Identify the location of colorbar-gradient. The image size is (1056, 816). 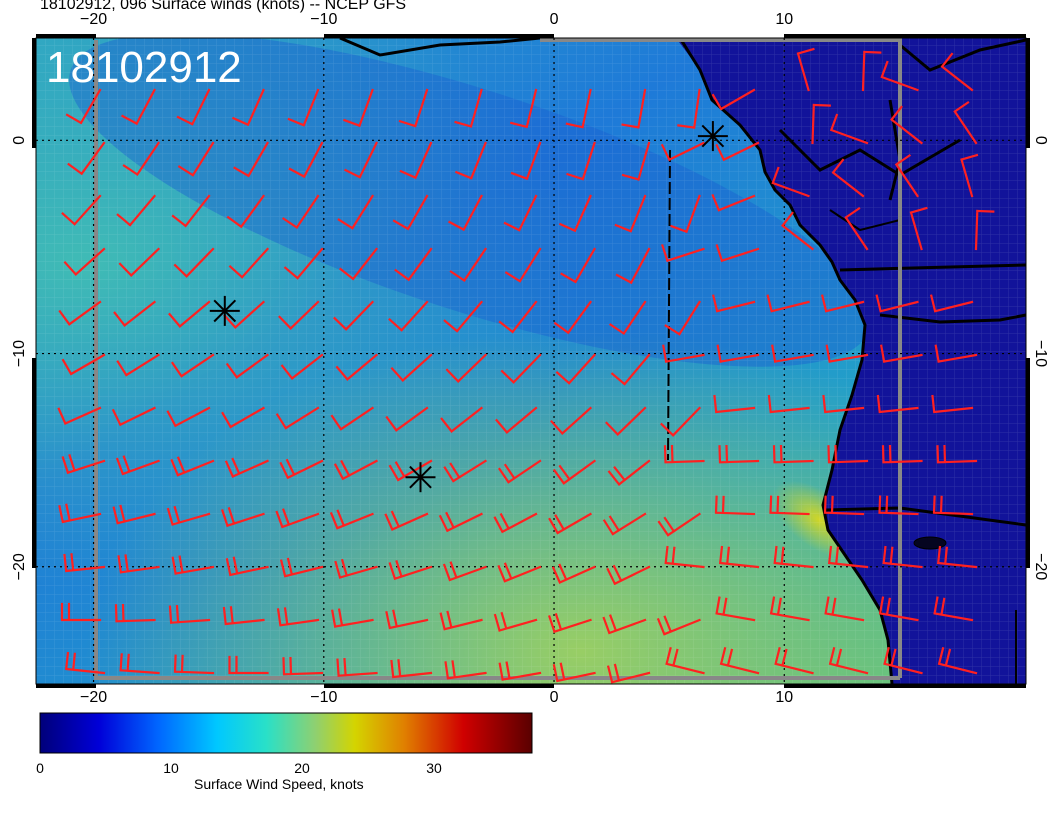
(286, 733).